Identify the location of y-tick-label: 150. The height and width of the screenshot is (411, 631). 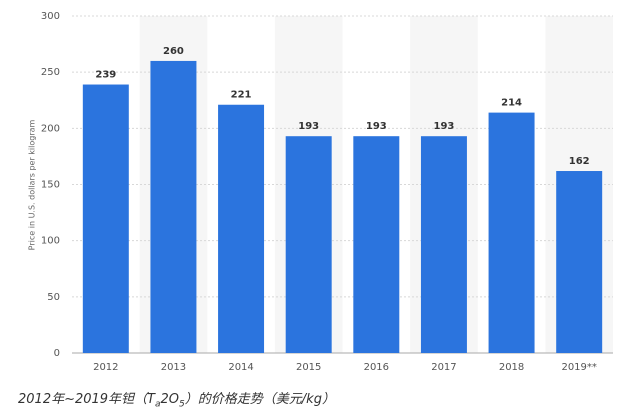
(50, 185).